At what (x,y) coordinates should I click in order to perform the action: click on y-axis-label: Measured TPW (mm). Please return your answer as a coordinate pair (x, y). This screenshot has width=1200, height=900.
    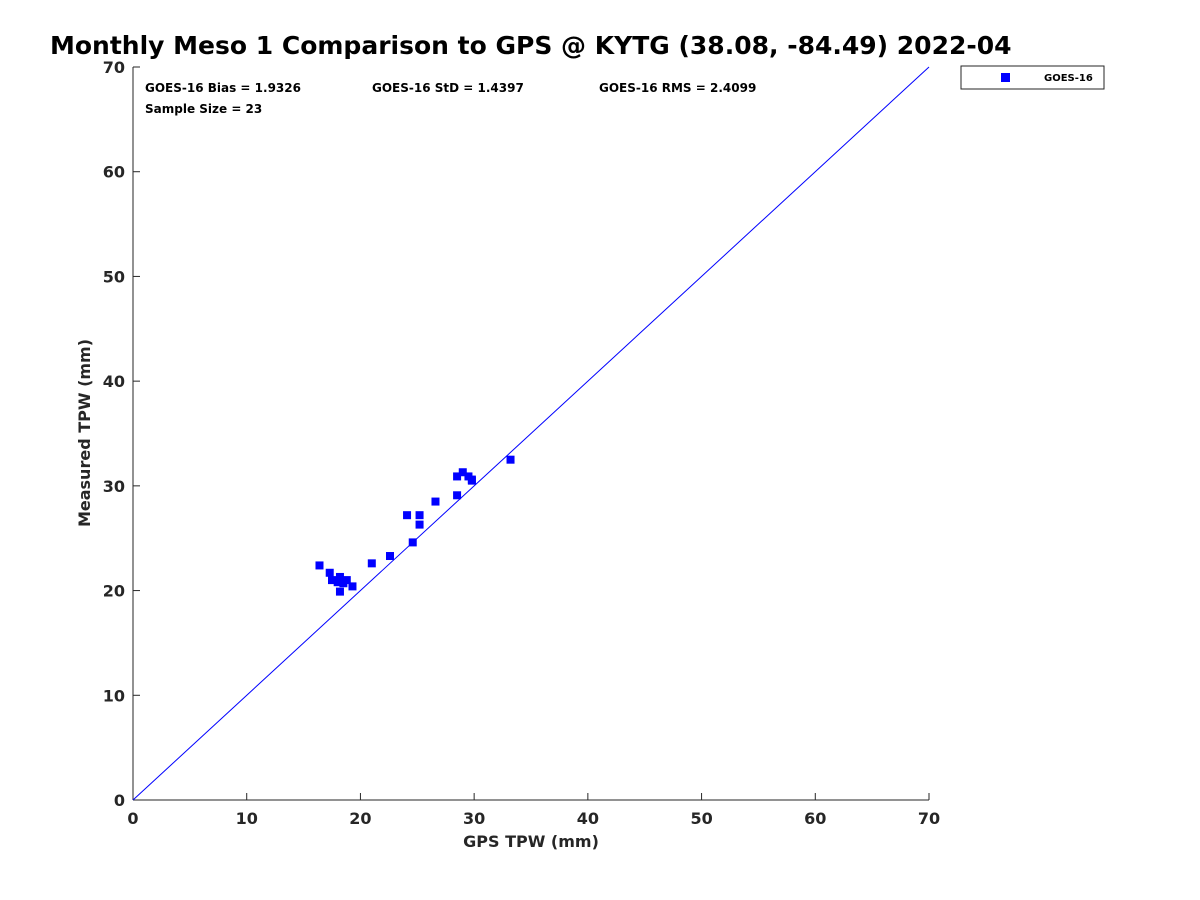
    Looking at the image, I should click on (84, 433).